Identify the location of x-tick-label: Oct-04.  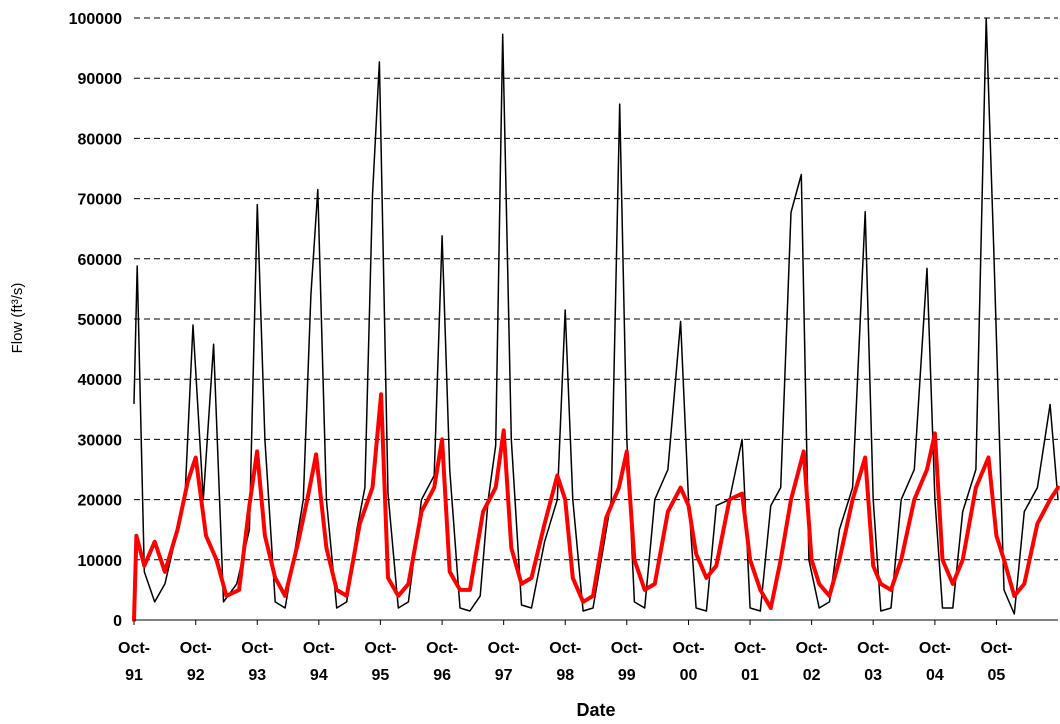
(935, 662).